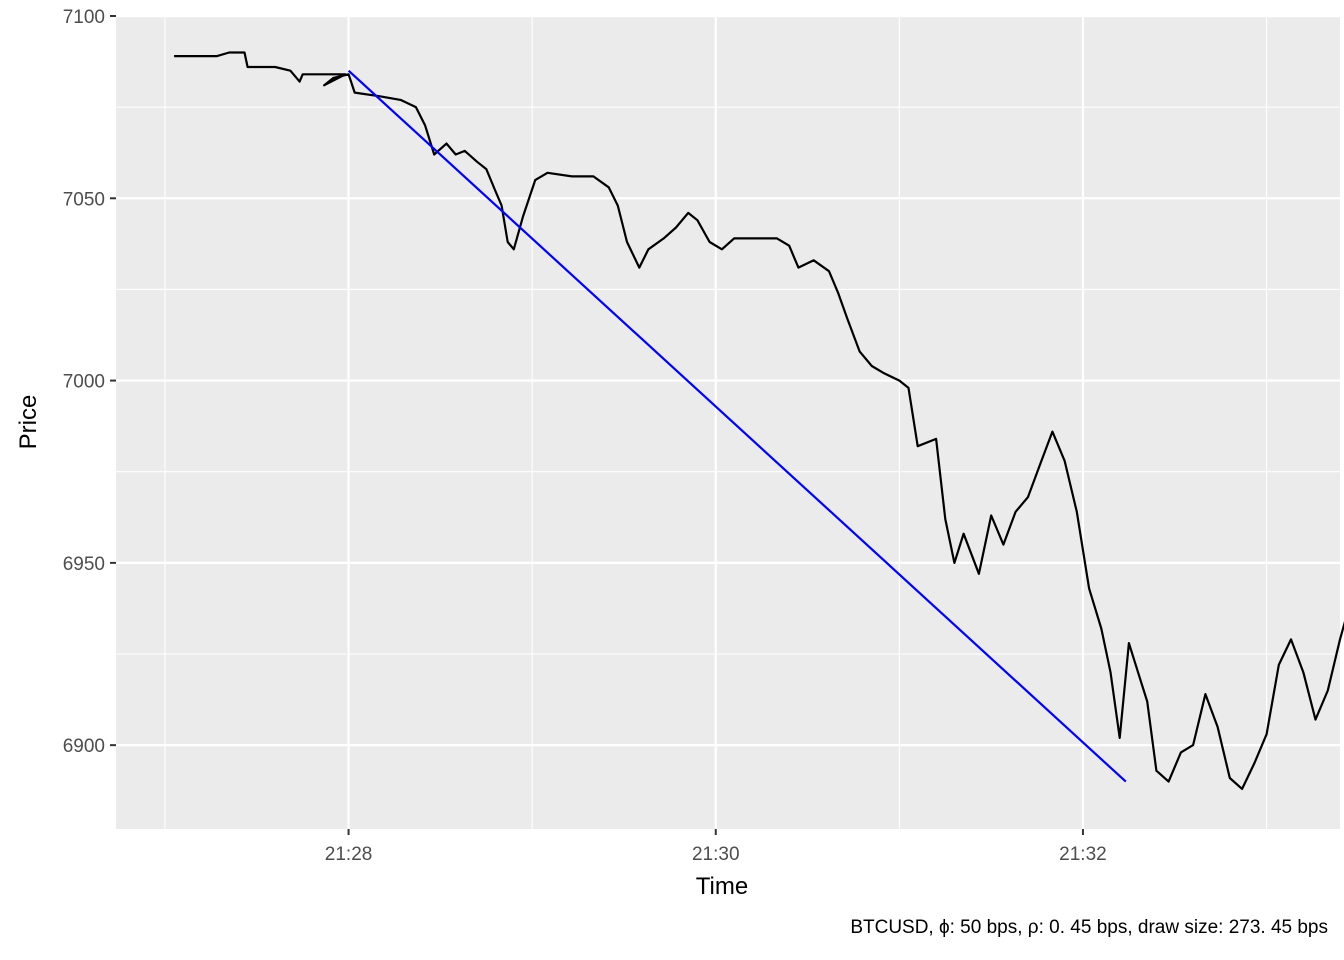 This screenshot has height=960, width=1344. I want to click on y-tick-label: 6900, so click(84, 746).